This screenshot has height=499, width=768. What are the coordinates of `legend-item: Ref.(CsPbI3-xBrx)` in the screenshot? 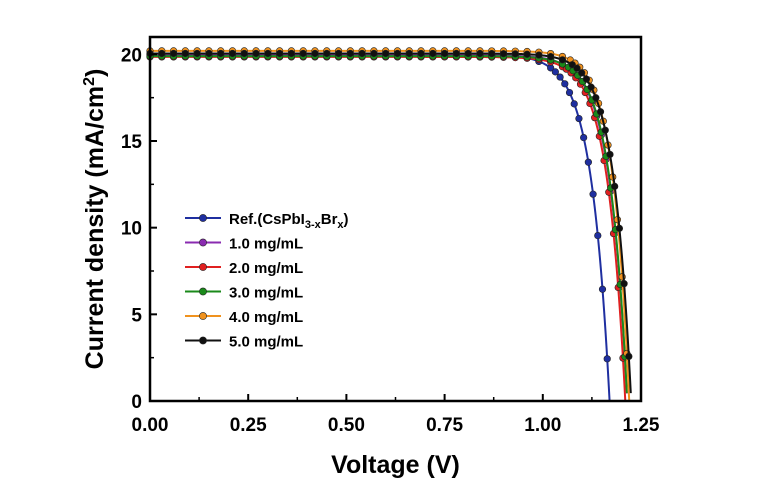 It's located at (267, 221).